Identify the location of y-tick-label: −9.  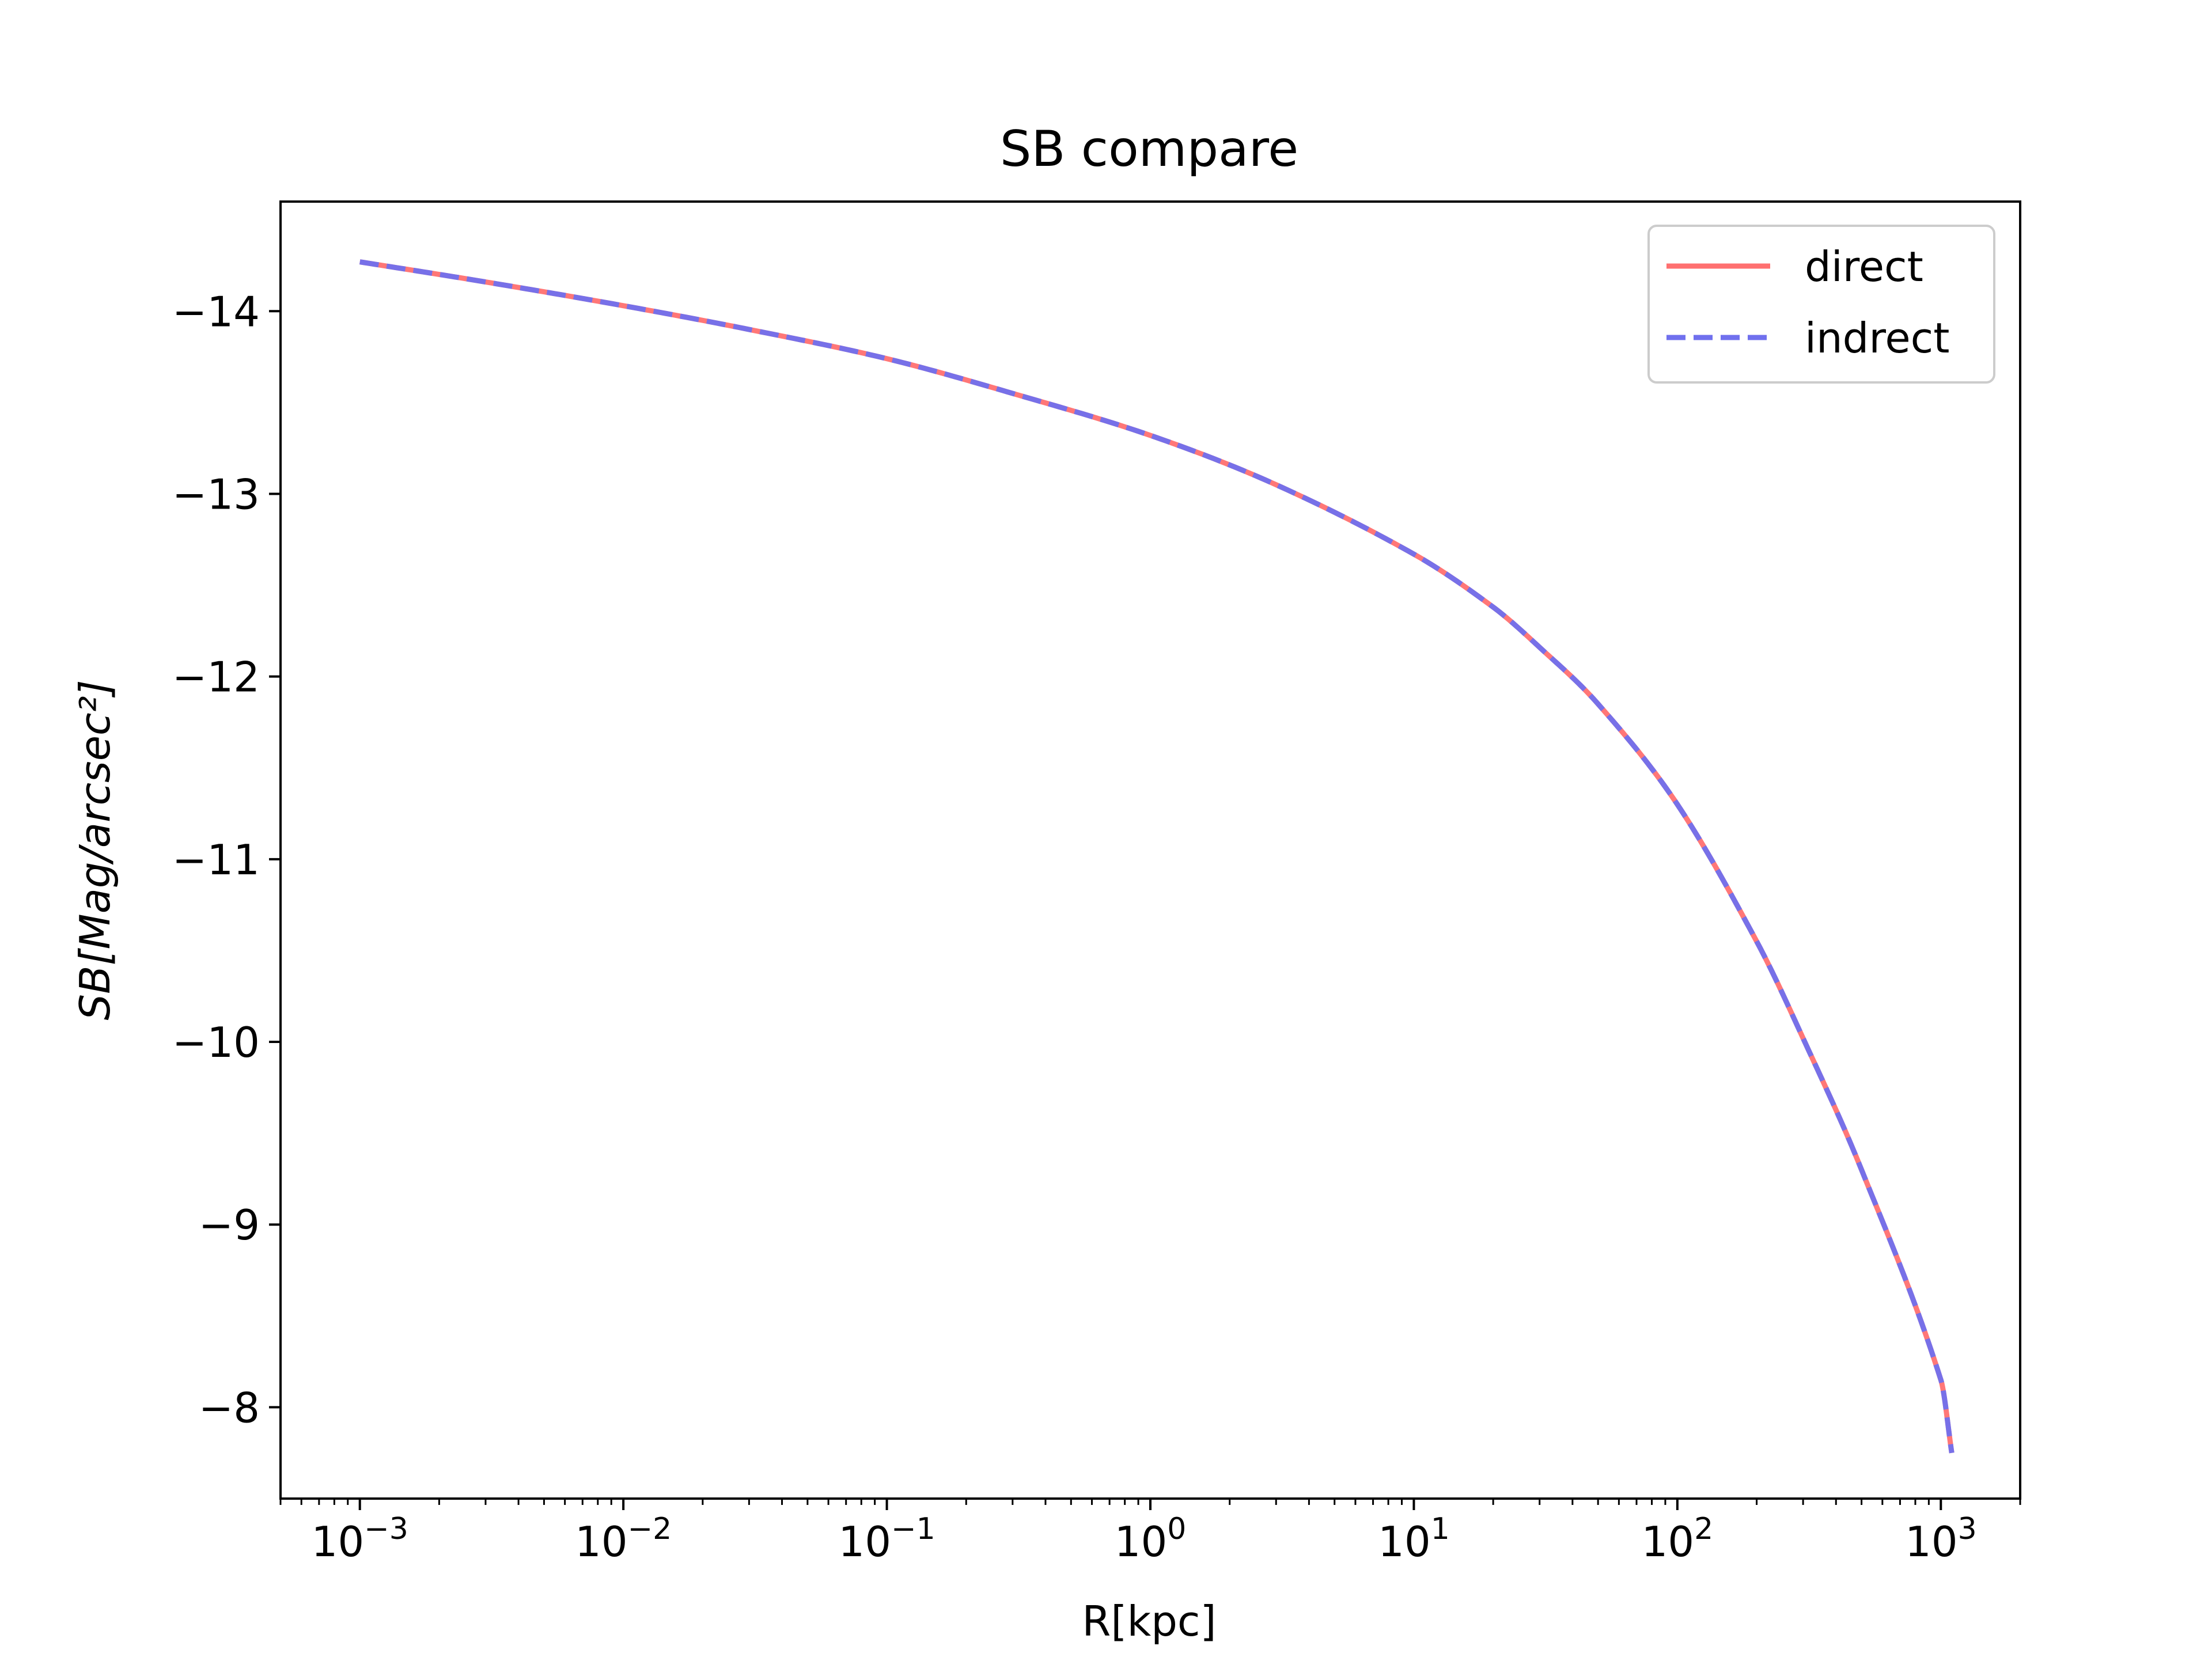
(229, 1225).